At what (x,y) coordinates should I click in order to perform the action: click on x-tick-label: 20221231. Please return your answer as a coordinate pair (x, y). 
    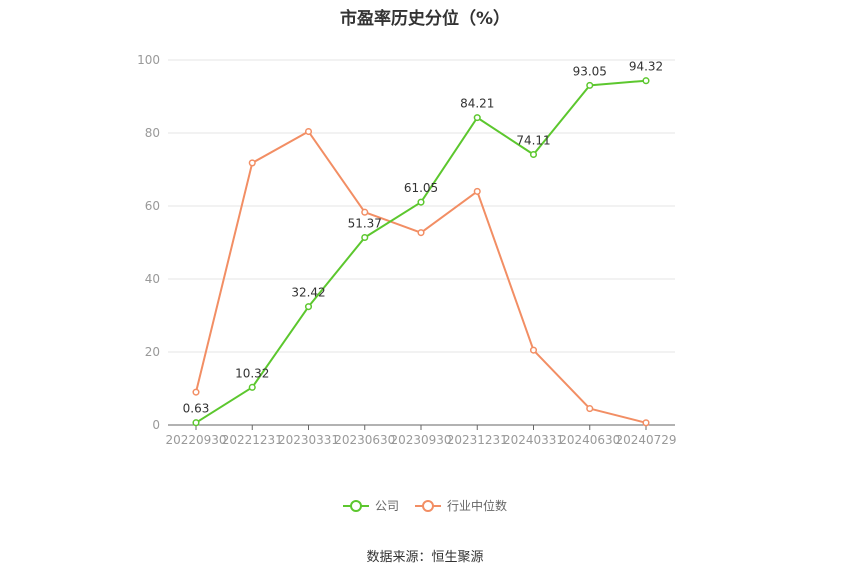
    Looking at the image, I should click on (252, 440).